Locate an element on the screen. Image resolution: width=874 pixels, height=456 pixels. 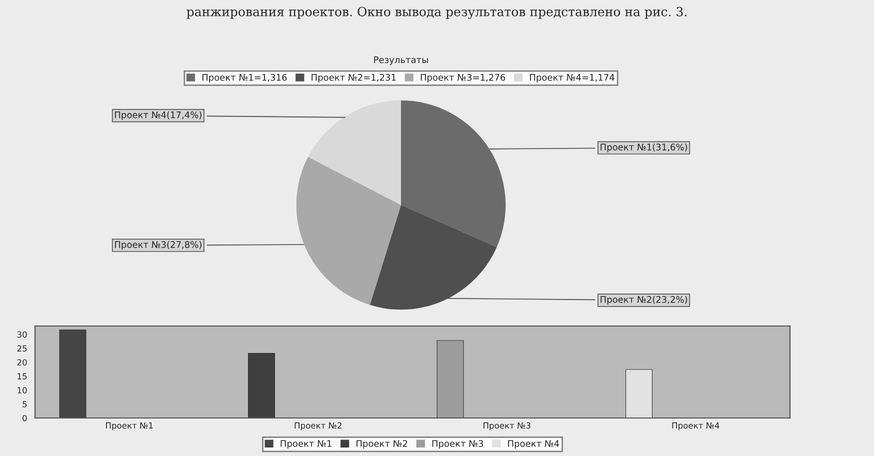
legend-label: Проект №2=1,231 is located at coordinates (354, 78).